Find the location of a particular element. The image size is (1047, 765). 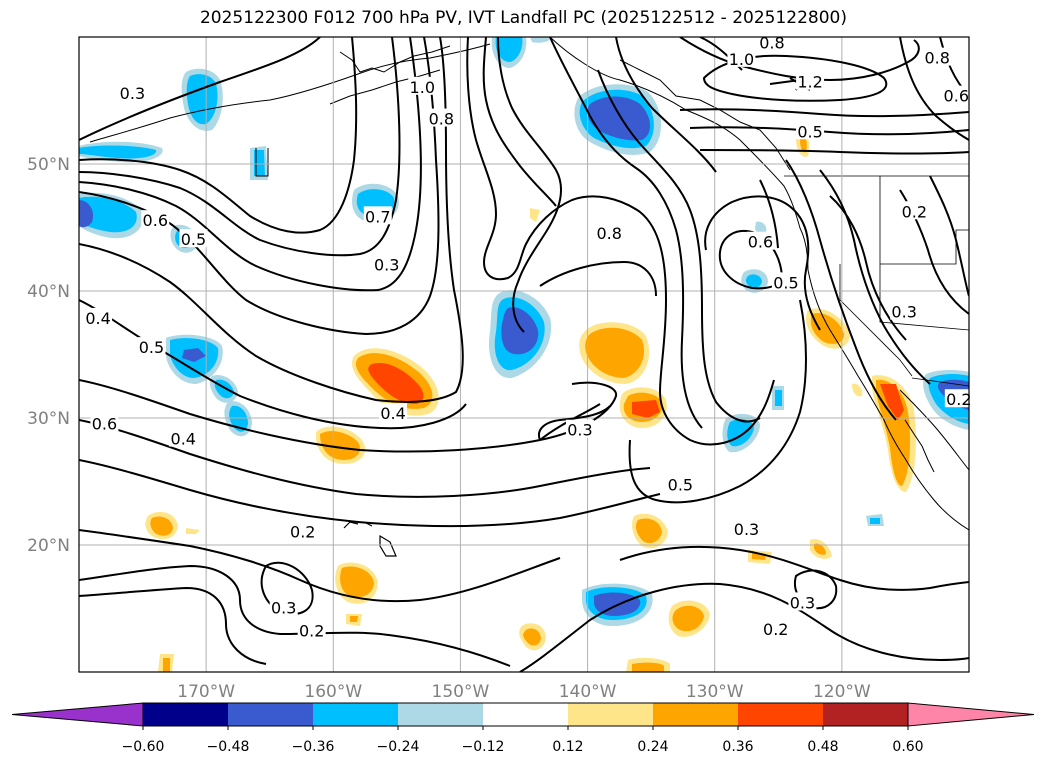

svg-text: 1.0 is located at coordinates (422, 87).